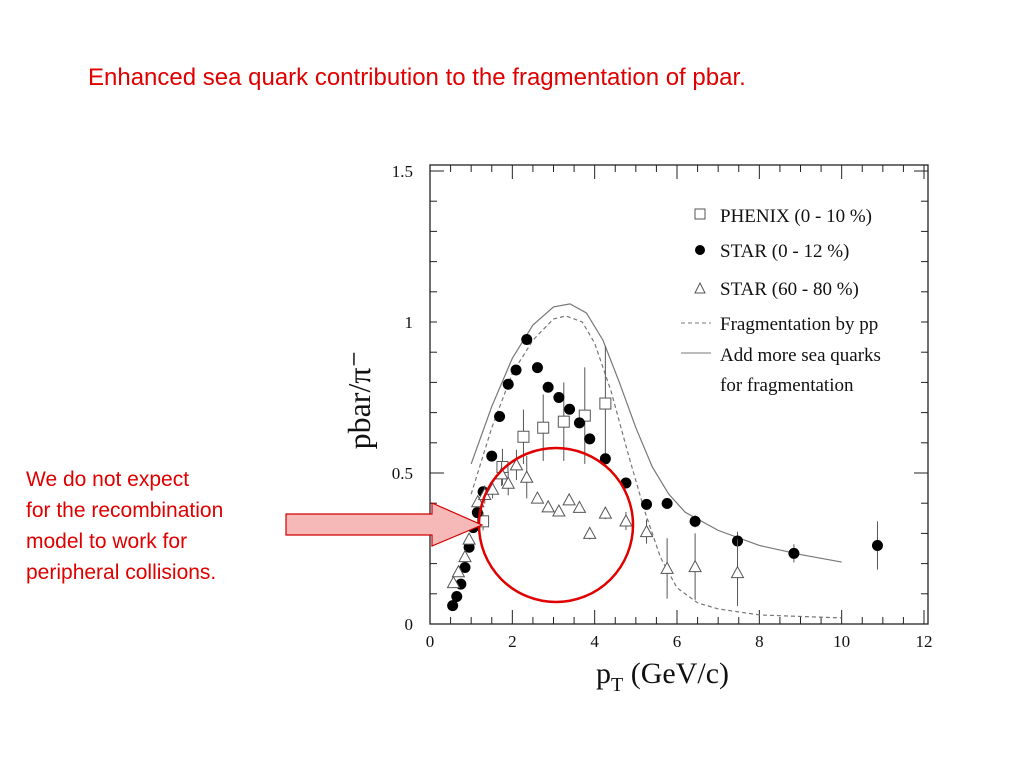  What do you see at coordinates (759, 641) in the screenshot?
I see `x-tick-label: 8` at bounding box center [759, 641].